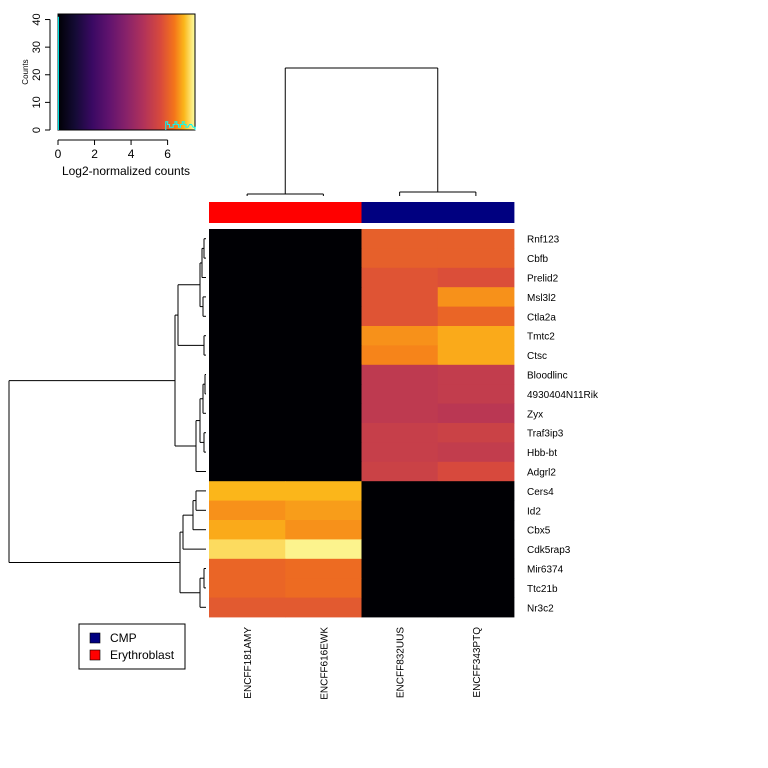  What do you see at coordinates (25, 71) in the screenshot?
I see `color-key-ylabel: Counts` at bounding box center [25, 71].